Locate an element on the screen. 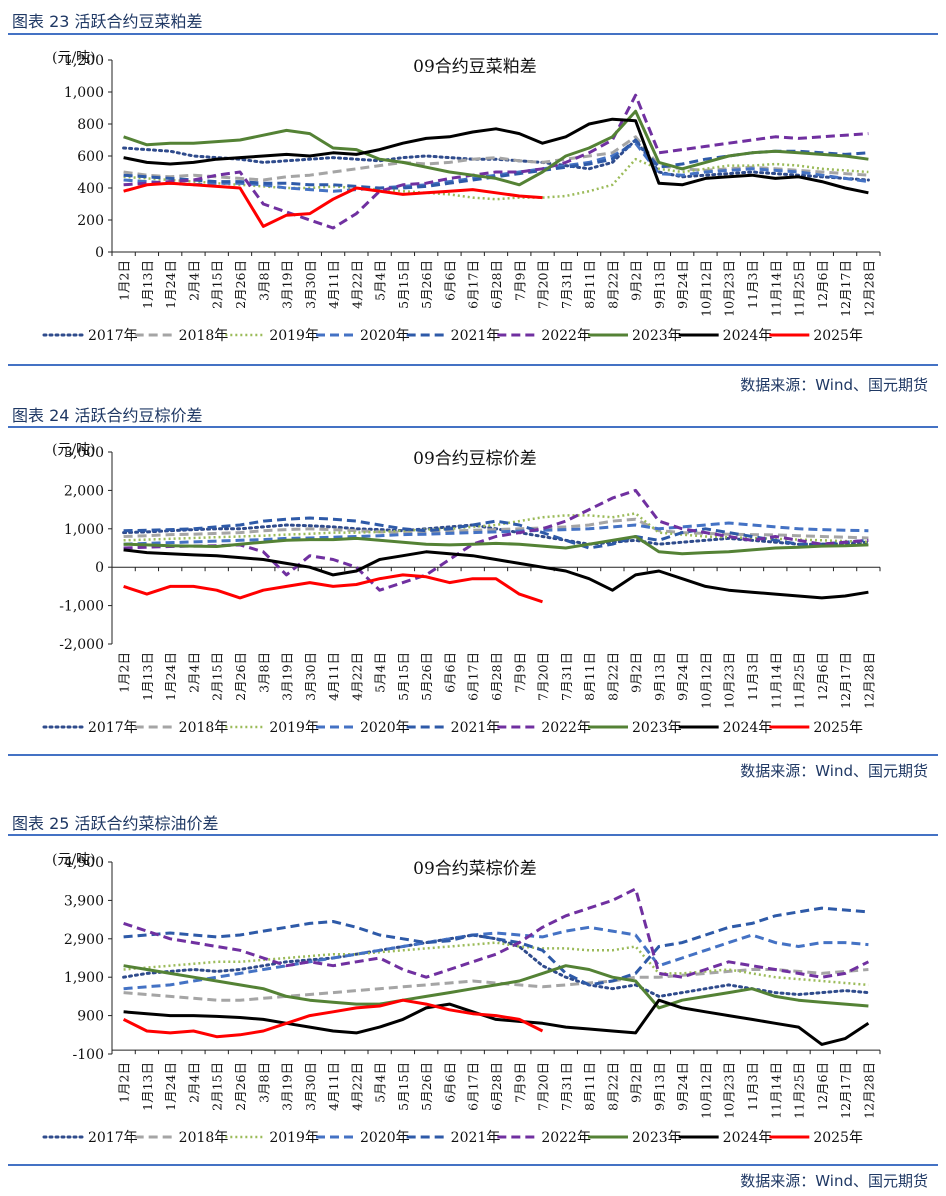 The height and width of the screenshot is (1196, 946). y-tick-label: 200 is located at coordinates (90, 221).